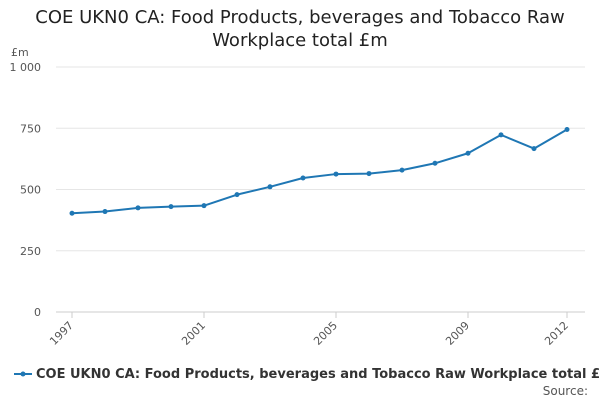 The image size is (600, 400). What do you see at coordinates (309, 330) in the screenshot?
I see `x-tick-labels: 1997 2001 2005 2009 2012` at bounding box center [309, 330].